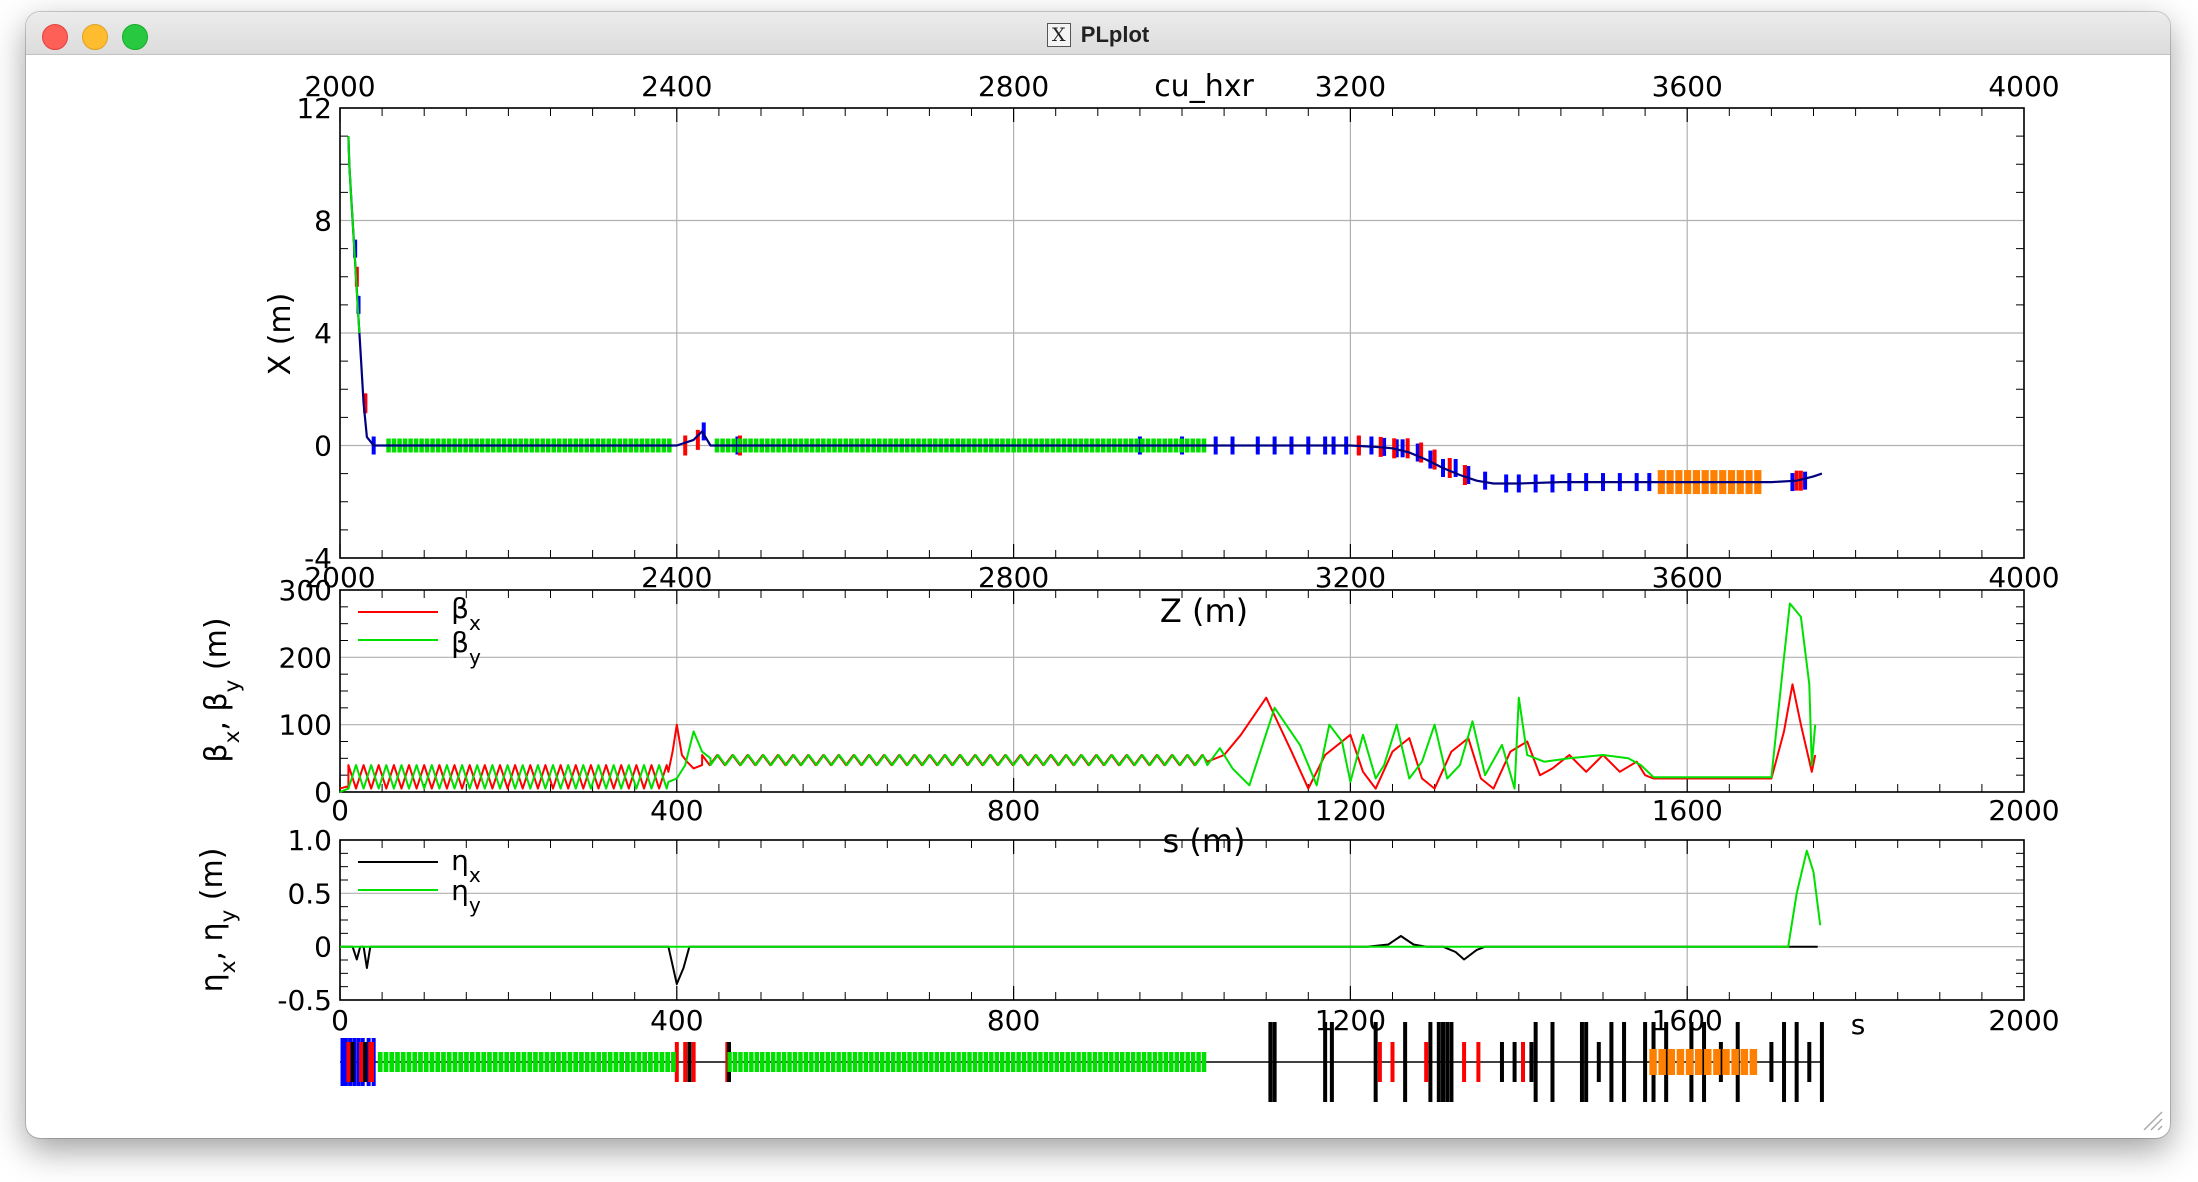 Image resolution: width=2198 pixels, height=1182 pixels. What do you see at coordinates (1687, 577) in the screenshot?
I see `x-tick-label-bottom: 3600` at bounding box center [1687, 577].